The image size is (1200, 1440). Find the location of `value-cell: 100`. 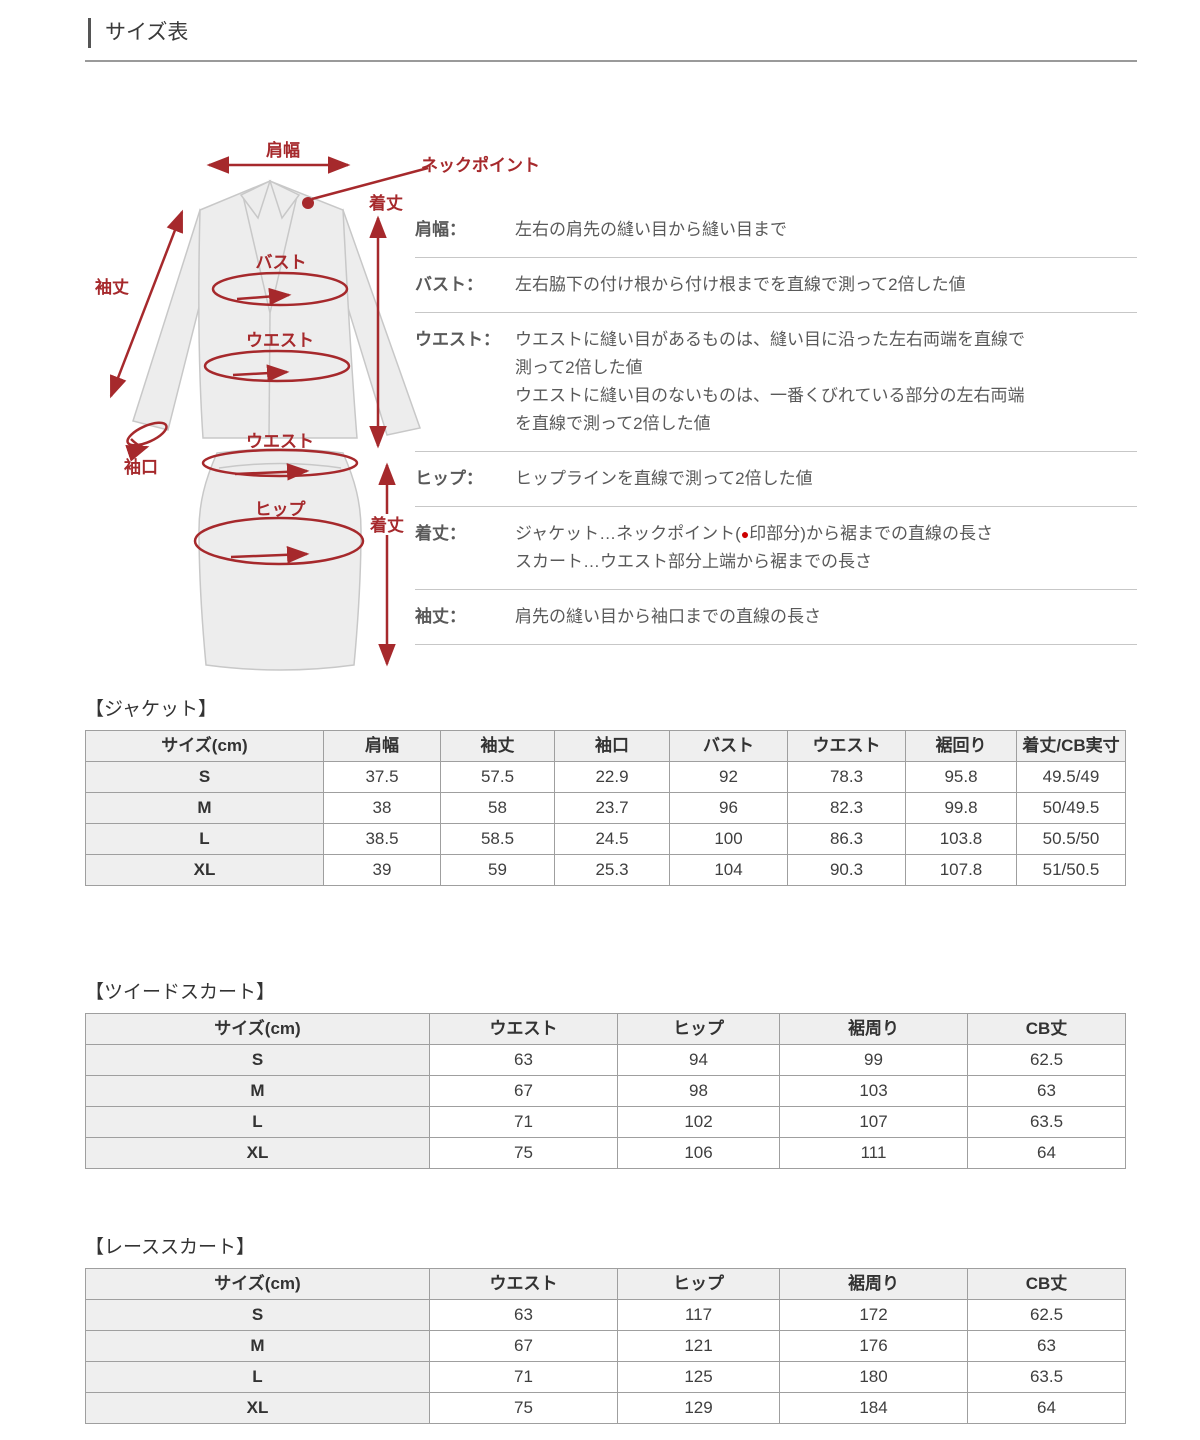

value-cell: 100 is located at coordinates (728, 839).